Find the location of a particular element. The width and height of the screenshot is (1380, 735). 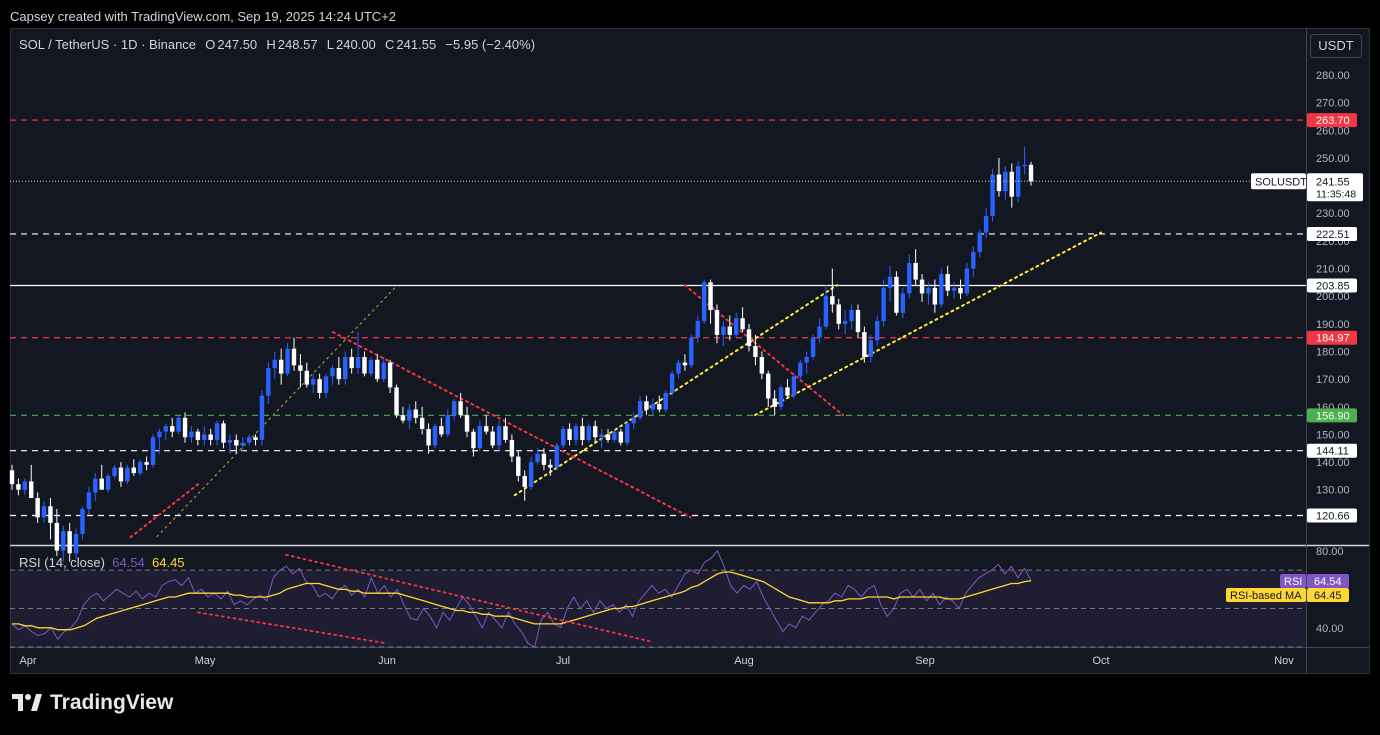

rsi-trendline is located at coordinates (292, 628).